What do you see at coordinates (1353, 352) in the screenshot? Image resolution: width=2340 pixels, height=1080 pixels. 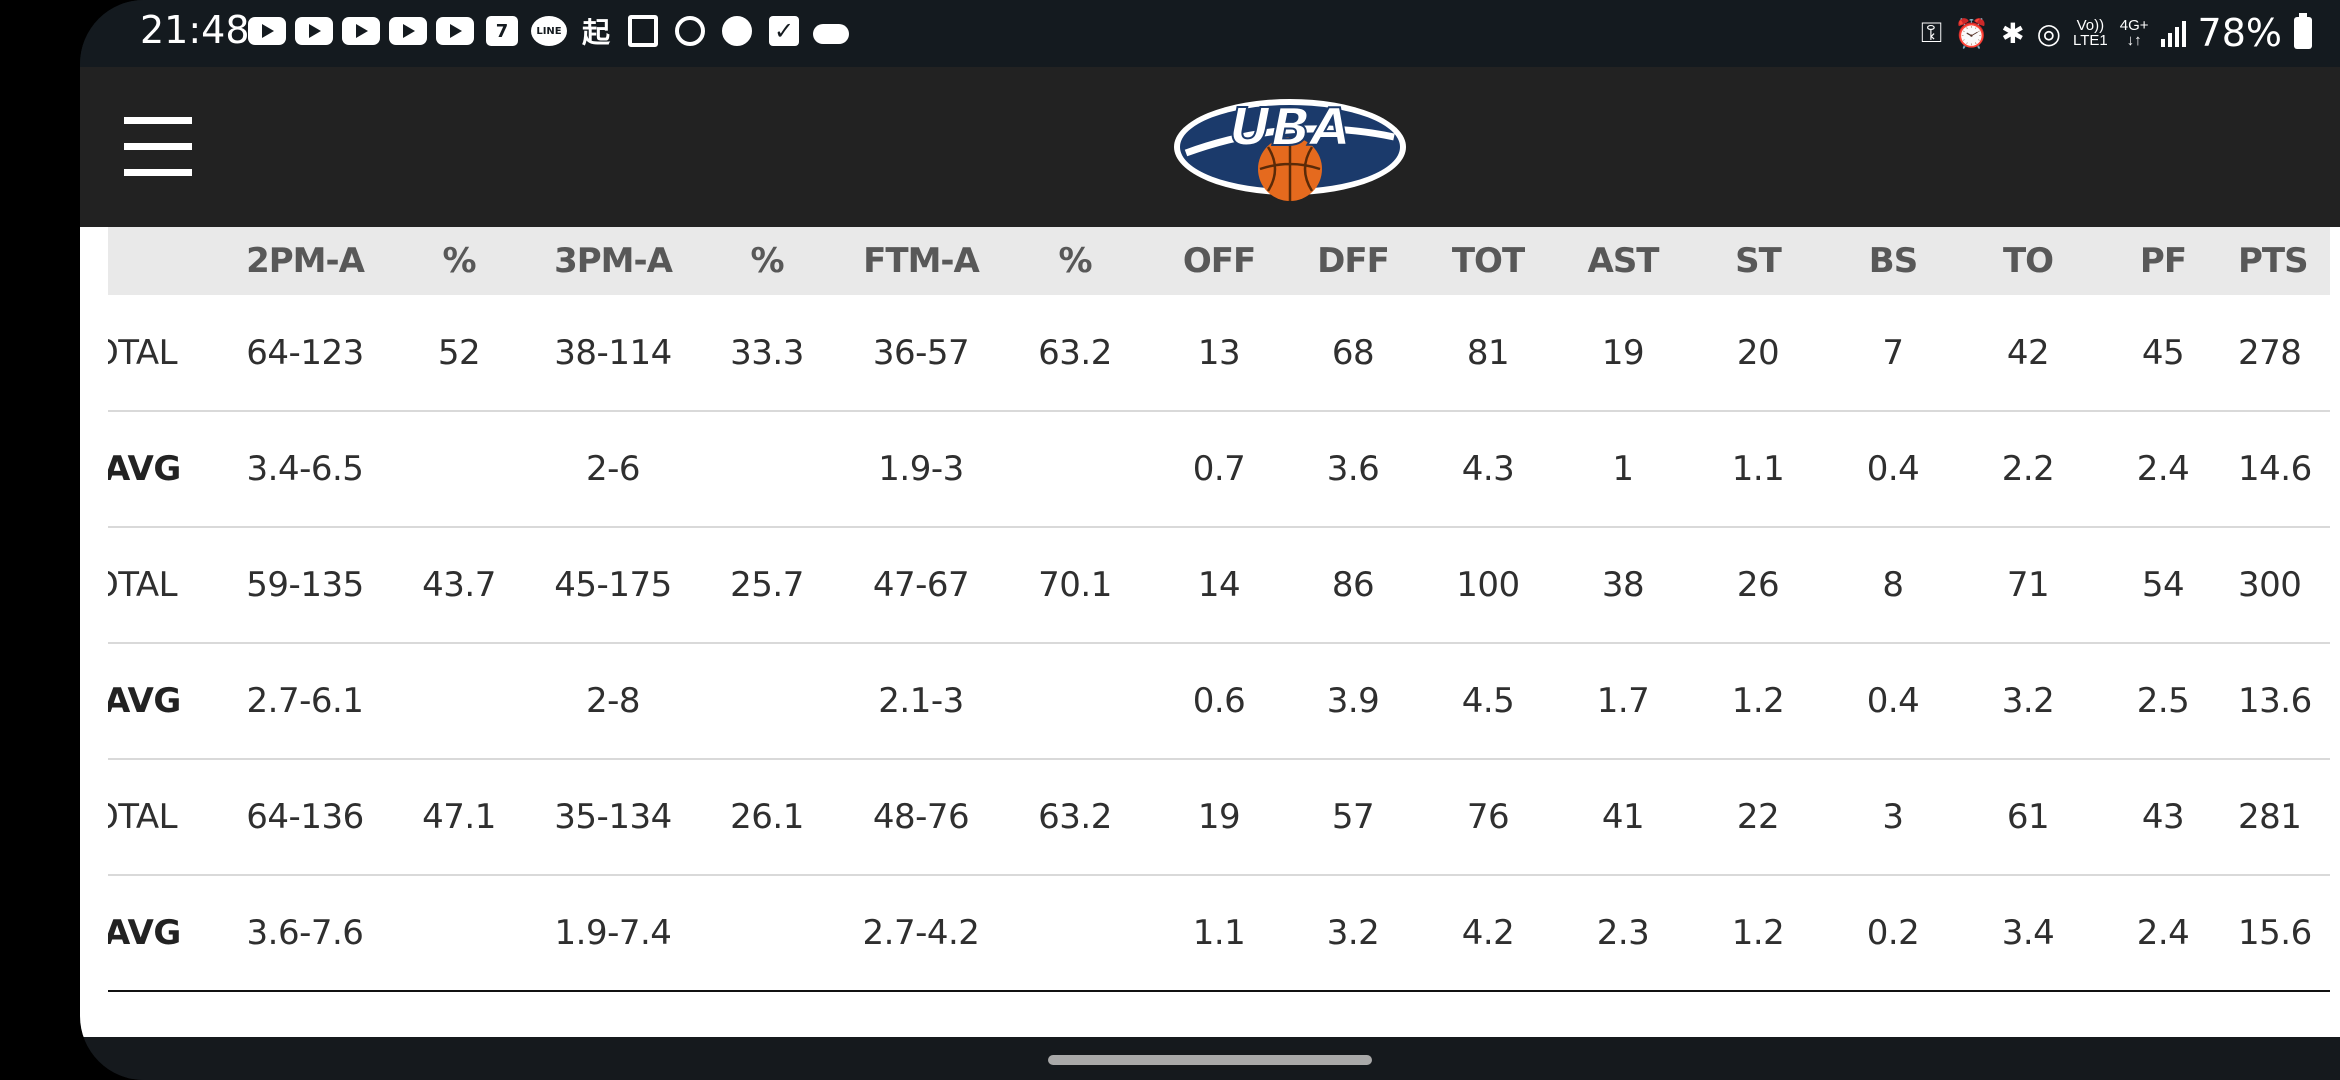 I see `table-cell: 68` at bounding box center [1353, 352].